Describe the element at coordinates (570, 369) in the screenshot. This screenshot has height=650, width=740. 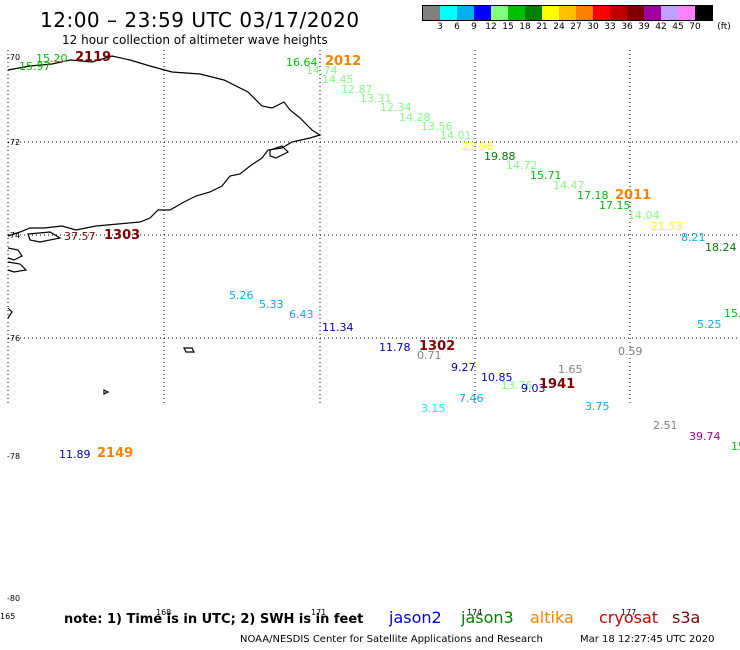
I see `wave-height-value: 1.65` at that location.